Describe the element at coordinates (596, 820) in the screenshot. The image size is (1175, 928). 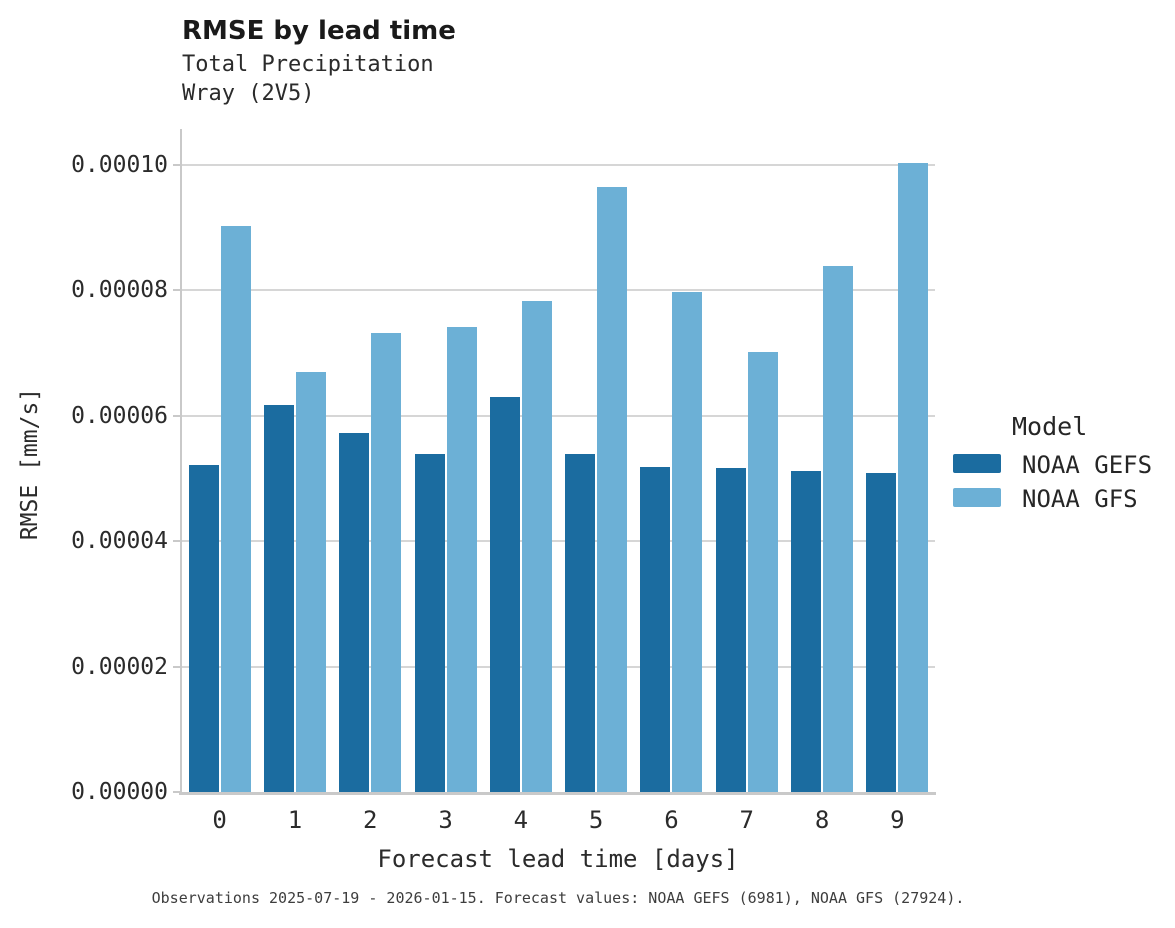
I see `x-tick-label: 5` at that location.